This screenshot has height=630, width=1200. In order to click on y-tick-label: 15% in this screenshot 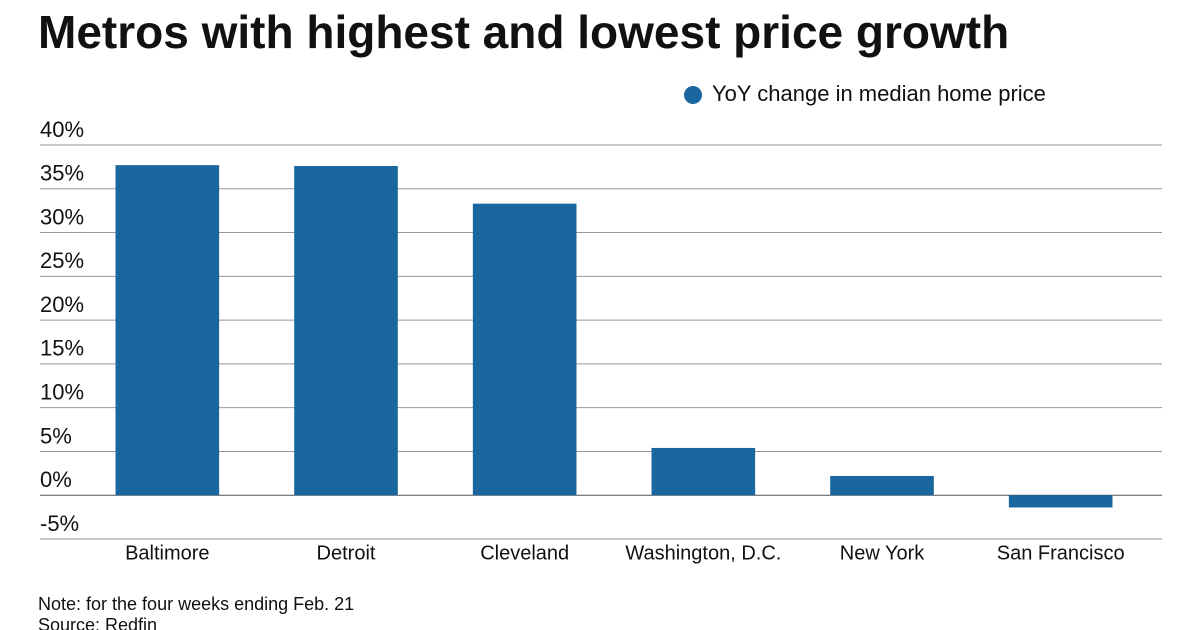, I will do `click(62, 348)`.